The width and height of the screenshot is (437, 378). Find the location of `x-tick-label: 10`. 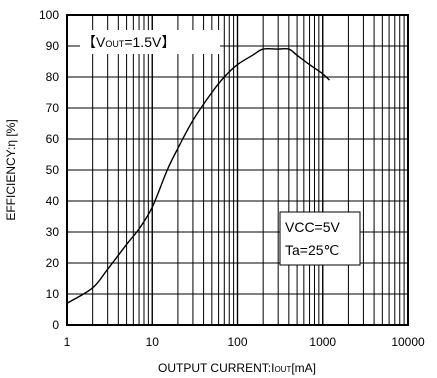

x-tick-label: 10 is located at coordinates (153, 342).